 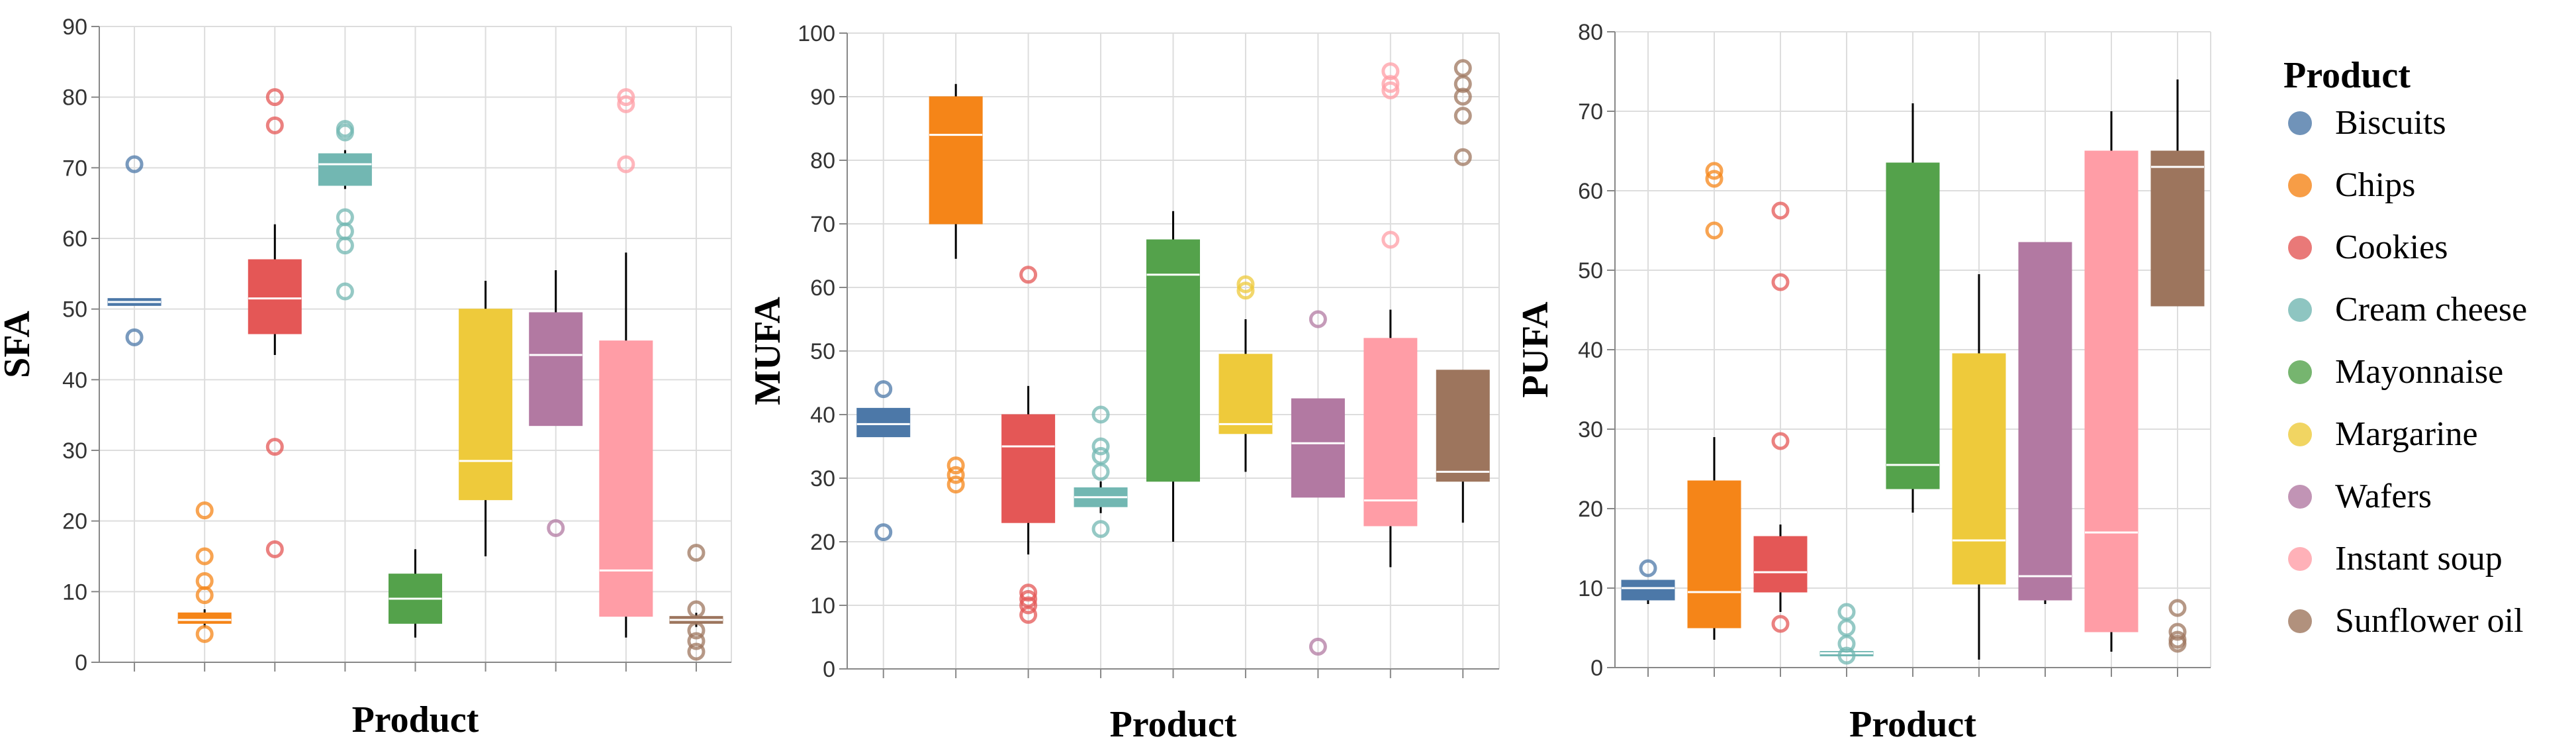 What do you see at coordinates (556, 403) in the screenshot?
I see `box-wafers` at bounding box center [556, 403].